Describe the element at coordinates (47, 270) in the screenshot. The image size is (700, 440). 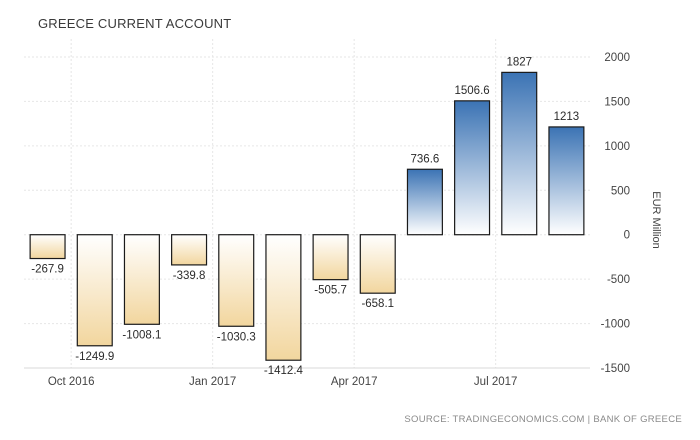
I see `data-label: -267.9` at that location.